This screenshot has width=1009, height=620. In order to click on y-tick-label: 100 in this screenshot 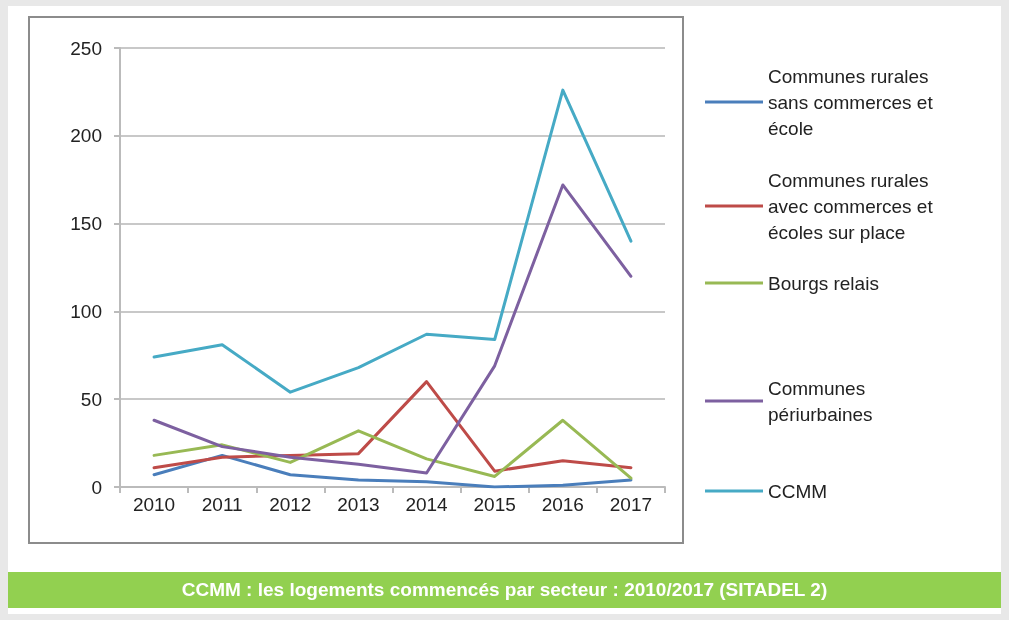, I will do `click(86, 311)`.